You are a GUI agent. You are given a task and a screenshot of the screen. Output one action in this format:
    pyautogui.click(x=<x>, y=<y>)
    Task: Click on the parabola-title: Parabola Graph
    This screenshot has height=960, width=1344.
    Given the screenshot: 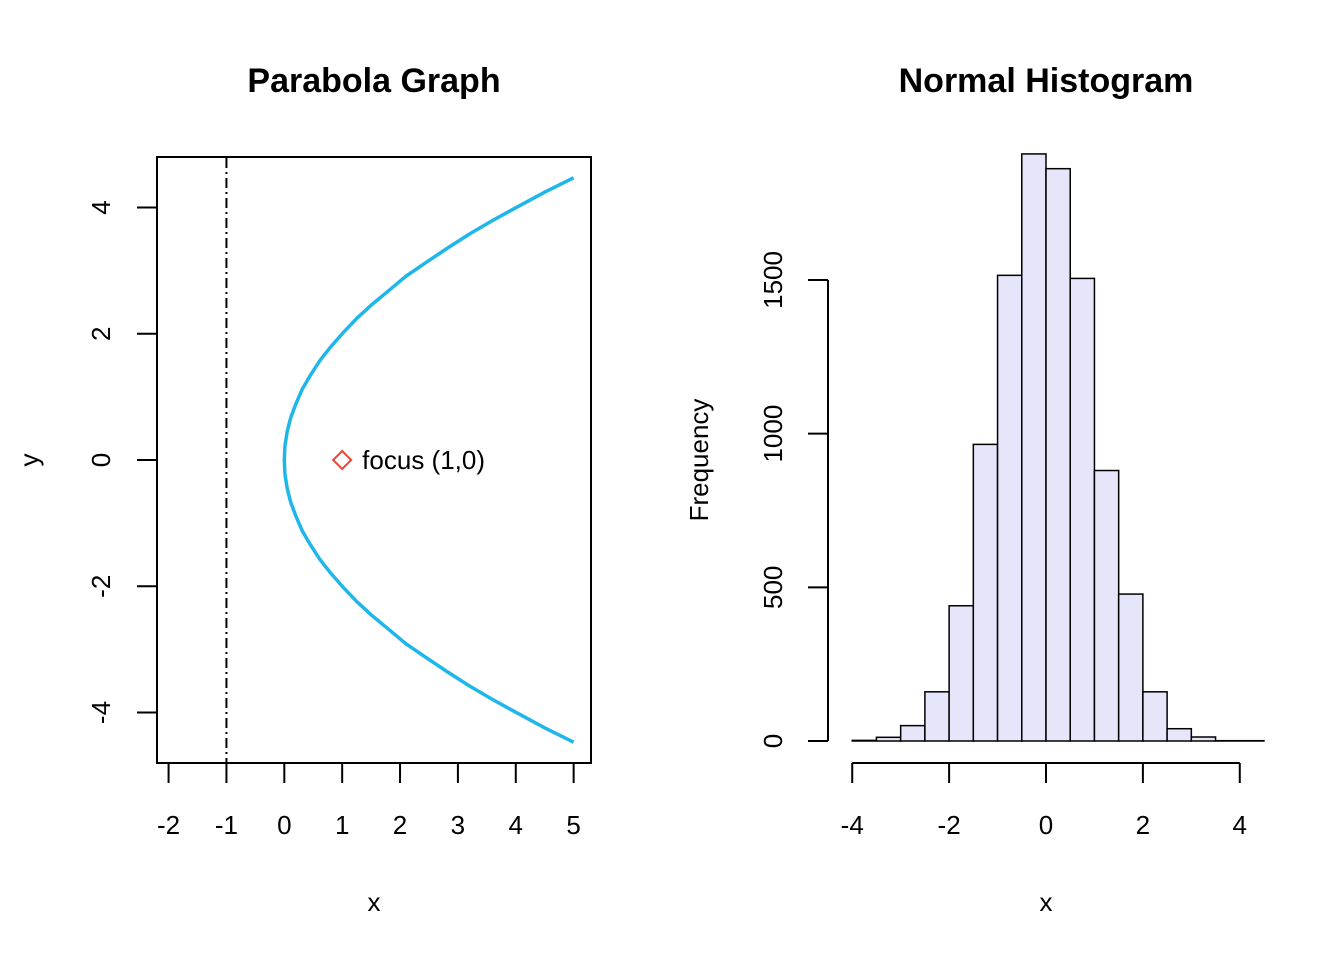 What is the action you would take?
    pyautogui.click(x=373, y=81)
    